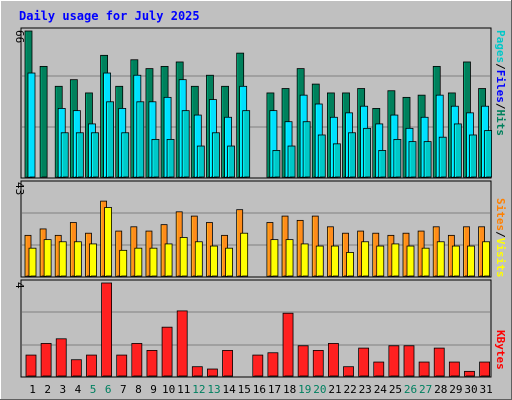  Describe the element at coordinates (168, 389) in the screenshot. I see `day-label-10: 10` at that location.